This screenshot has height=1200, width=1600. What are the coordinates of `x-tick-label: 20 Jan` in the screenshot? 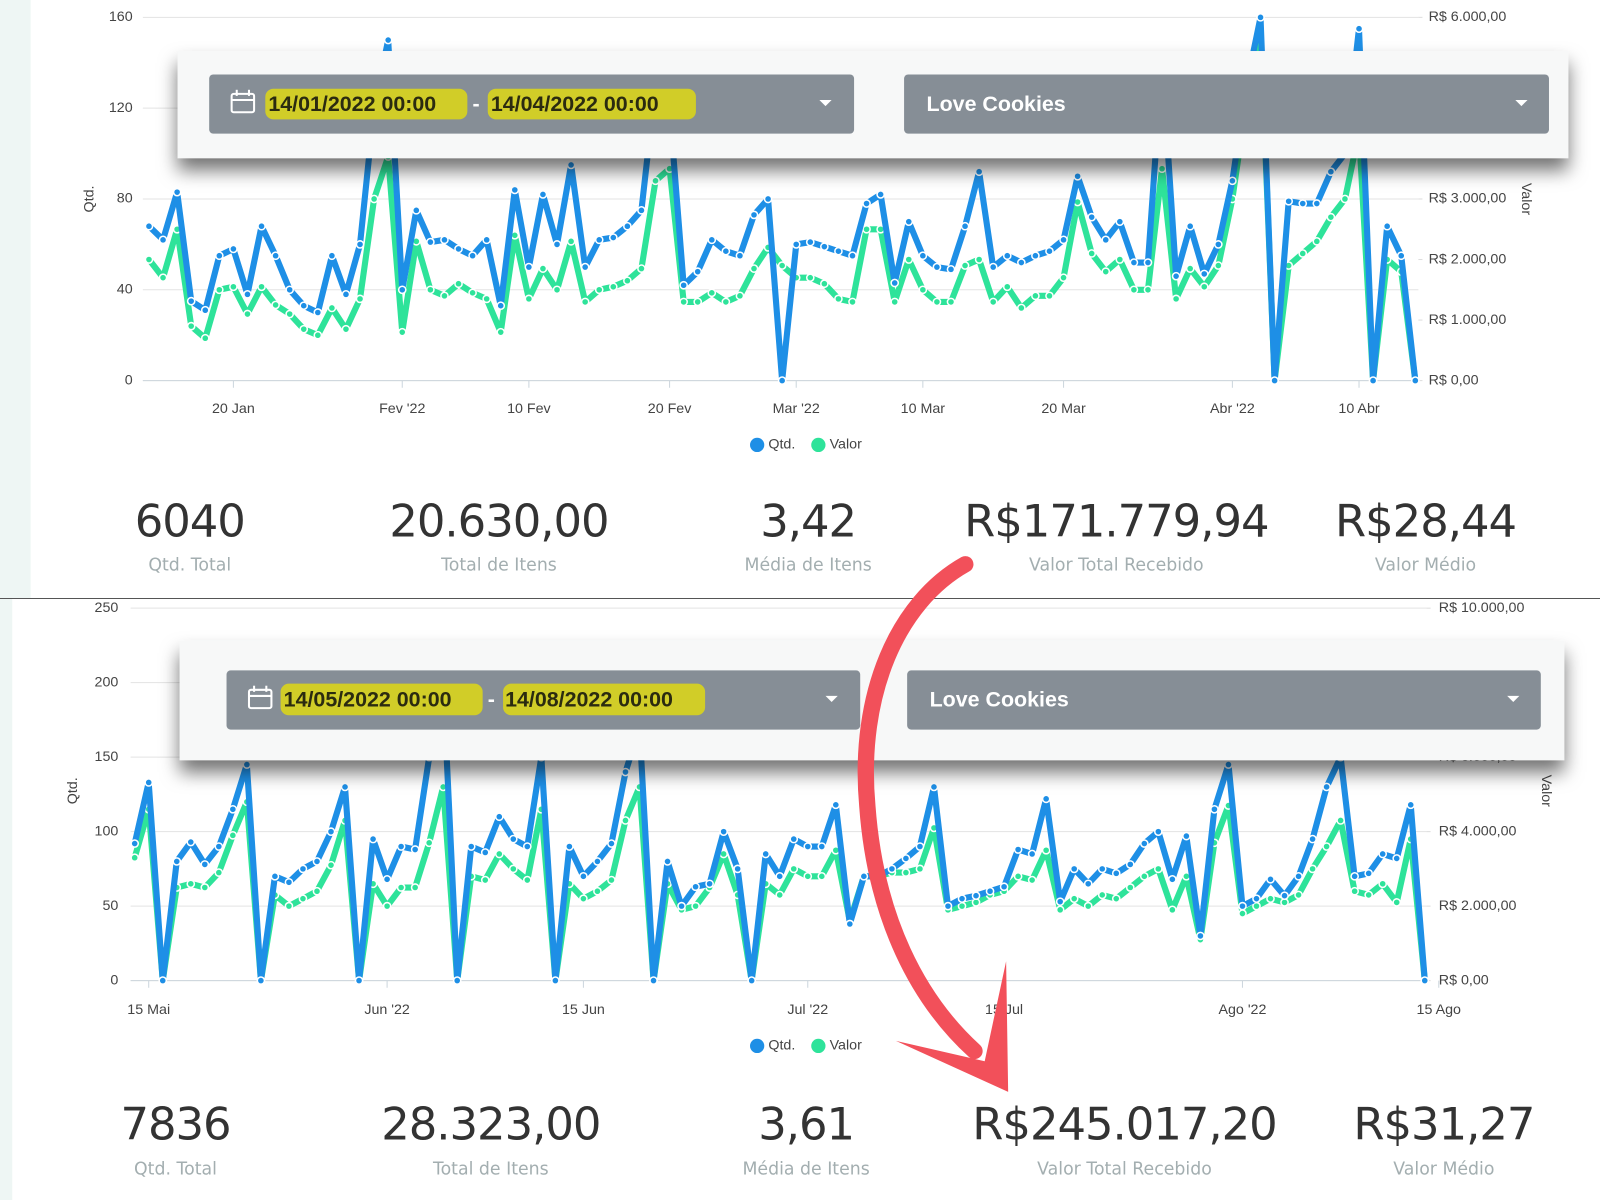 It's located at (233, 409).